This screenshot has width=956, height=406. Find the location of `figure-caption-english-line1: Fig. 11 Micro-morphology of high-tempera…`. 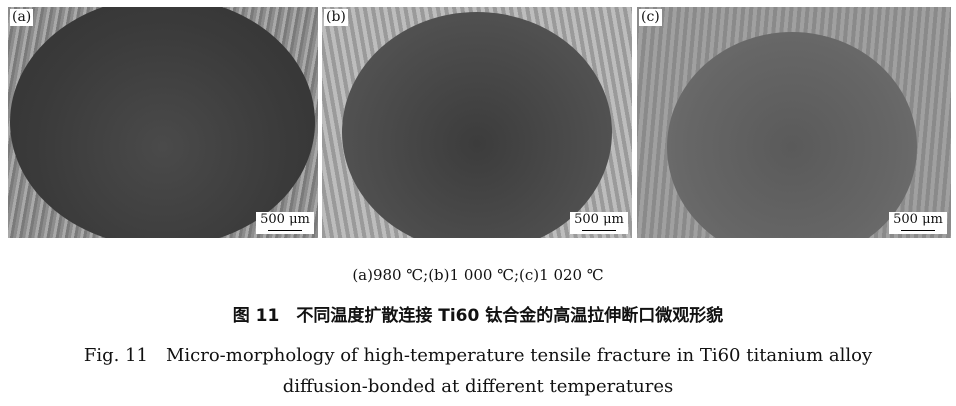

figure-caption-english-line1: Fig. 11 Micro-morphology of high-tempera… is located at coordinates (478, 355).